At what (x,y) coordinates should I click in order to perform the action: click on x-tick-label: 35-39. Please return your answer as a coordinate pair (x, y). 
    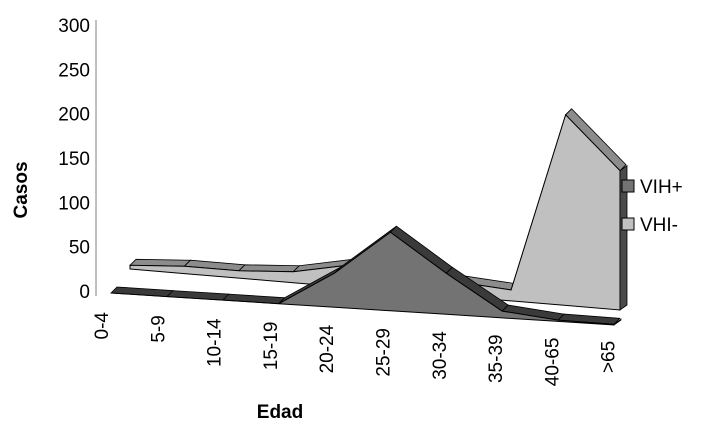
    Looking at the image, I should click on (496, 358).